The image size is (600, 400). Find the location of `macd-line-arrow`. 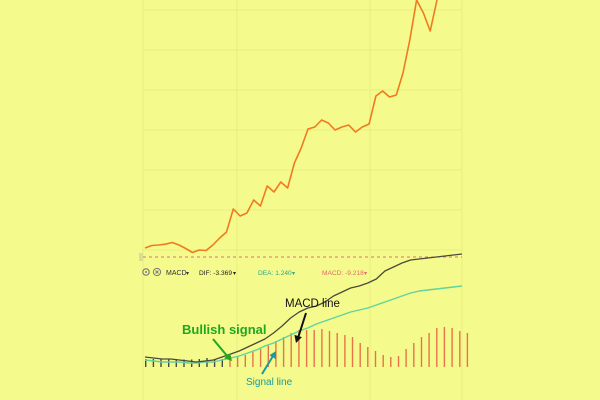

macd-line-arrow is located at coordinates (302, 325).